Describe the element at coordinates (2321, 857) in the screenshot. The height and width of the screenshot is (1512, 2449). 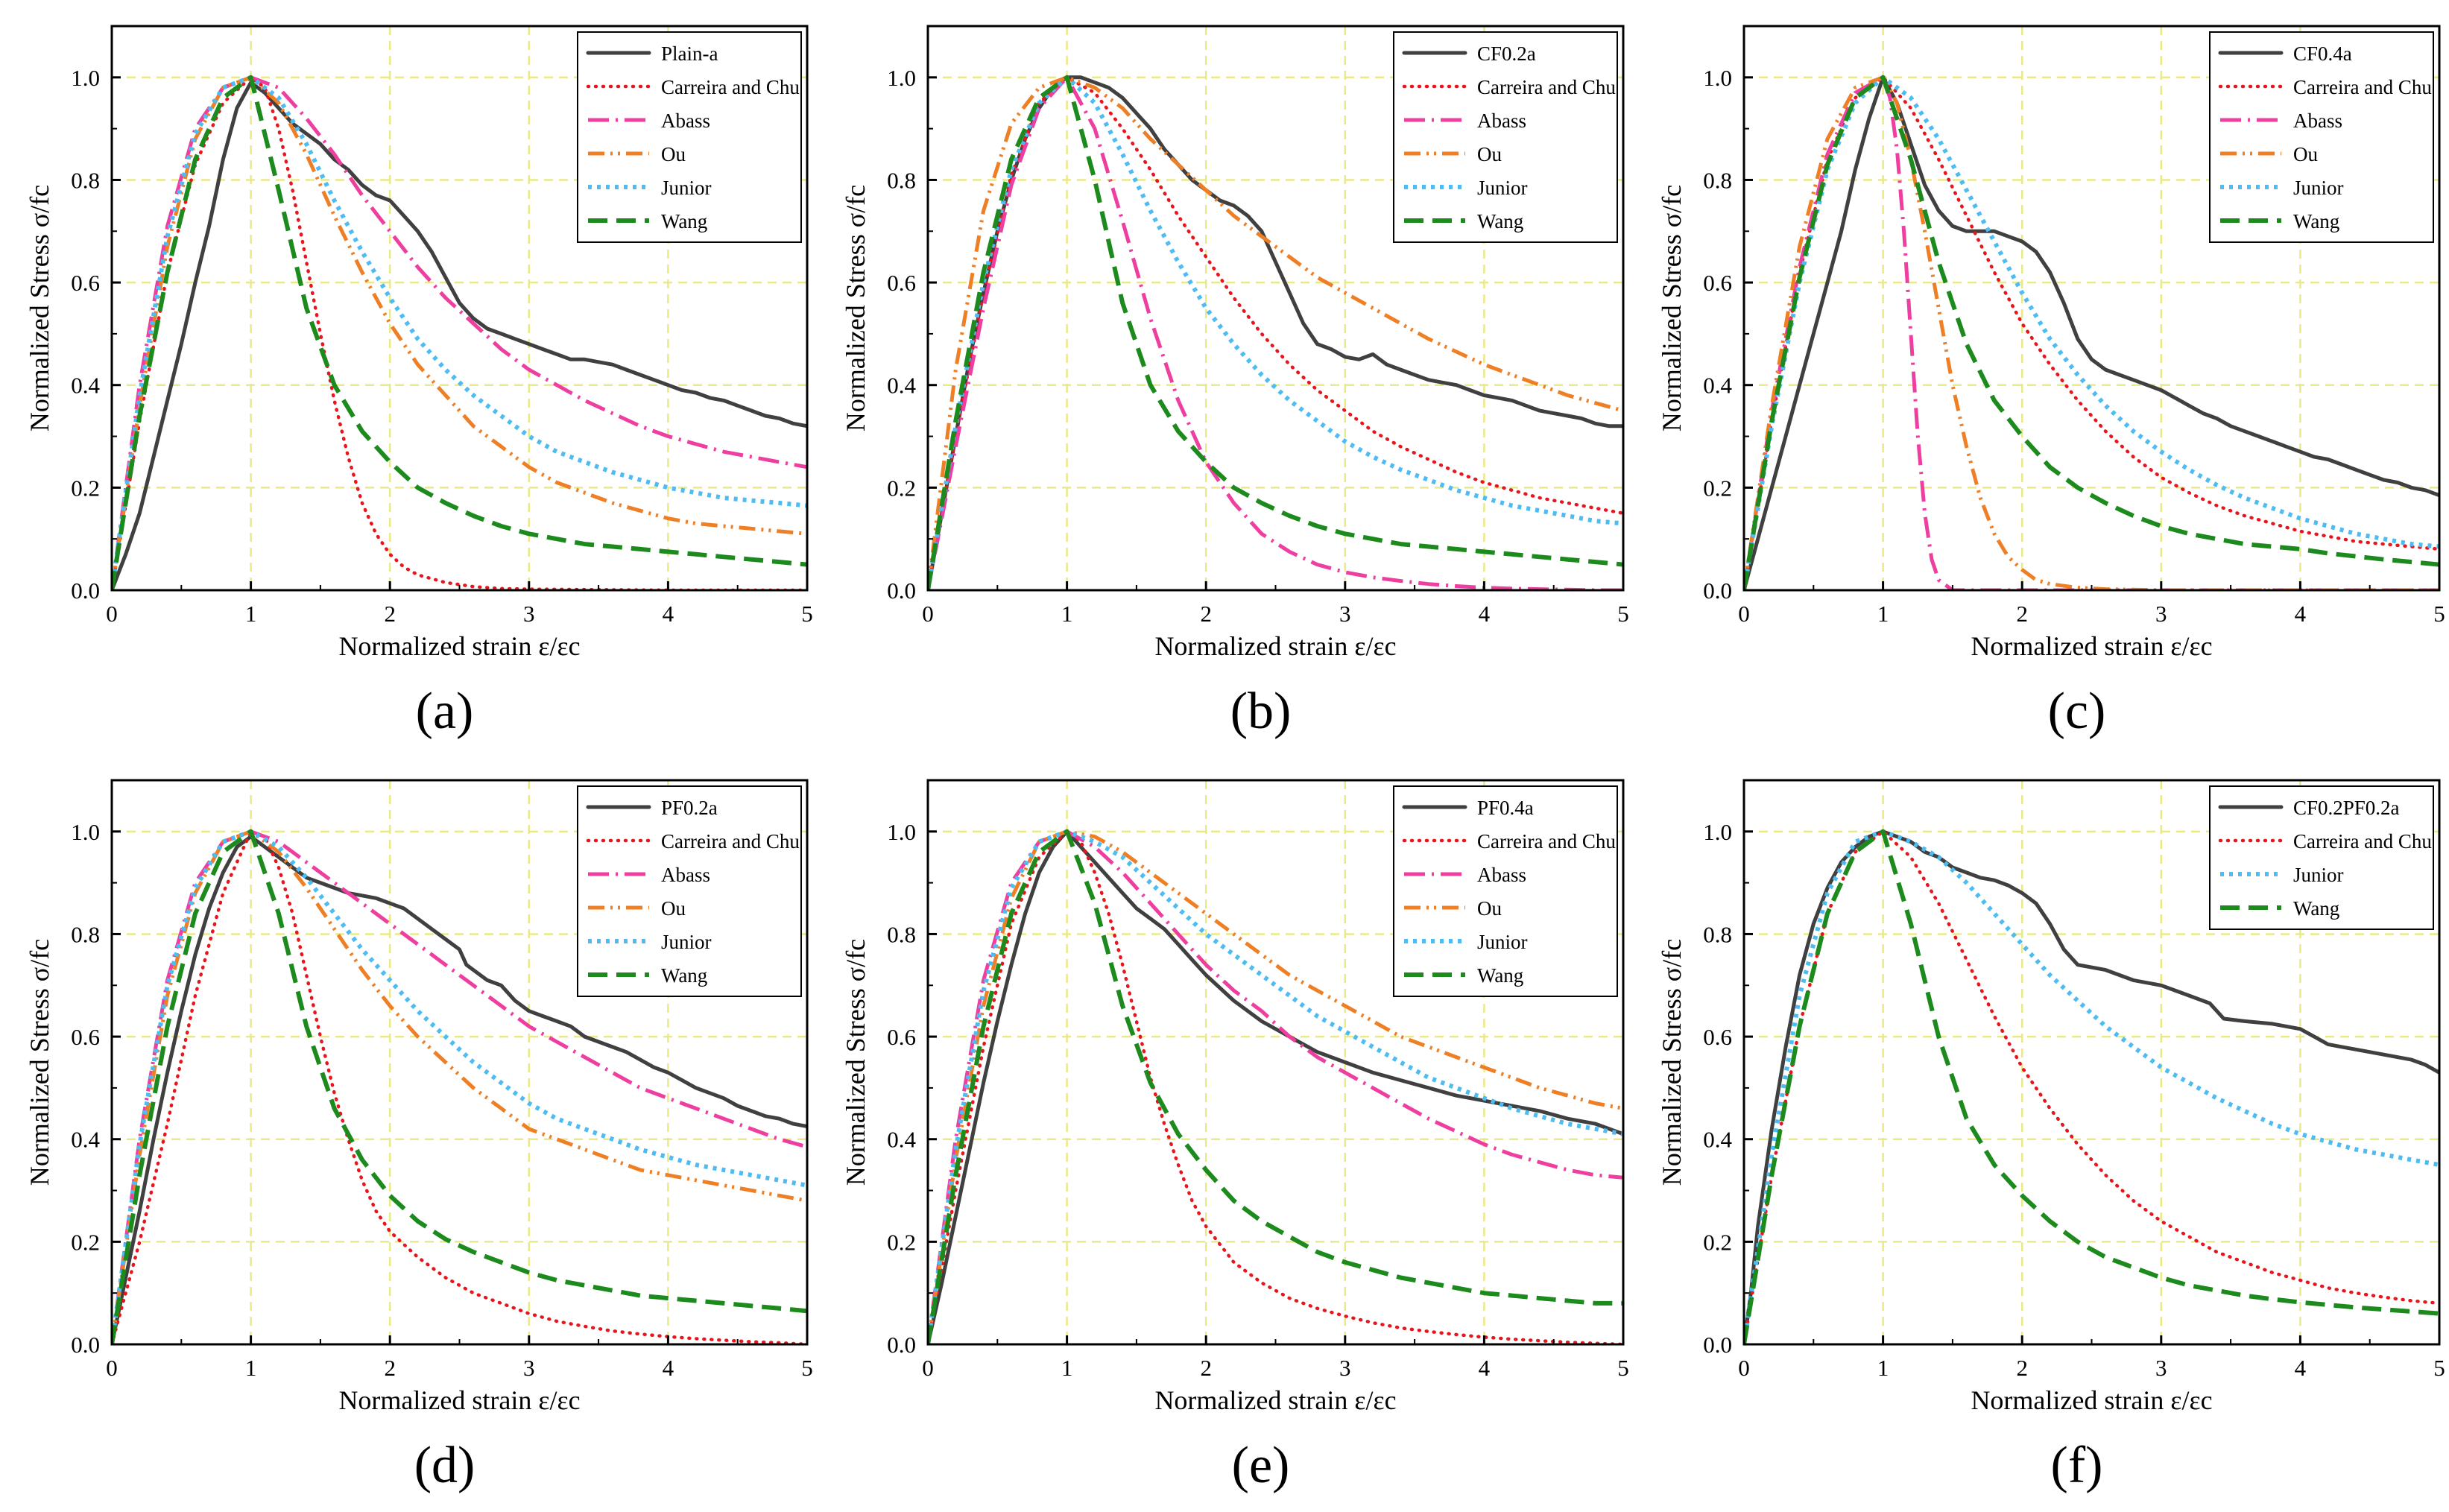
I see `legend: CF0.2PF0.2a Carreira and Chu Junior Wang` at that location.